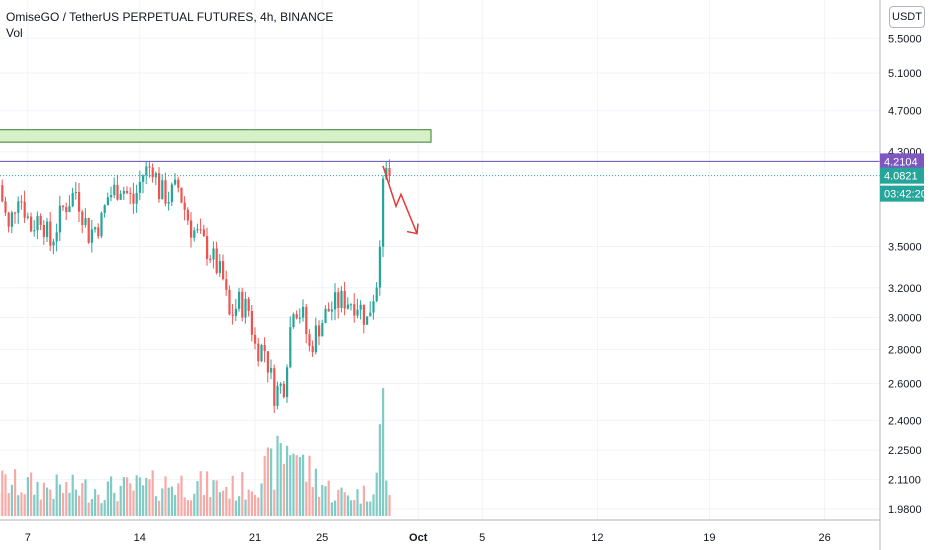  Describe the element at coordinates (905, 319) in the screenshot. I see `price-tick-label: 3.0000` at that location.